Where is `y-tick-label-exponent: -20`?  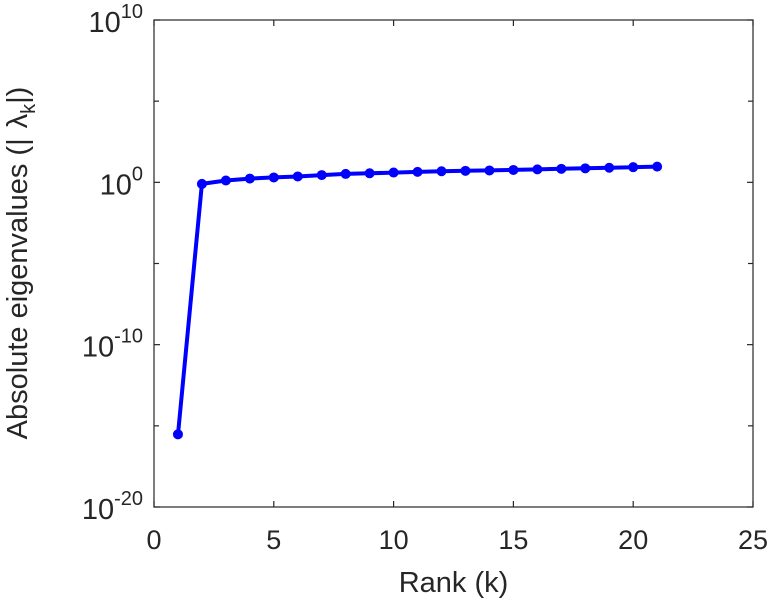
y-tick-label-exponent: -20 is located at coordinates (128, 499).